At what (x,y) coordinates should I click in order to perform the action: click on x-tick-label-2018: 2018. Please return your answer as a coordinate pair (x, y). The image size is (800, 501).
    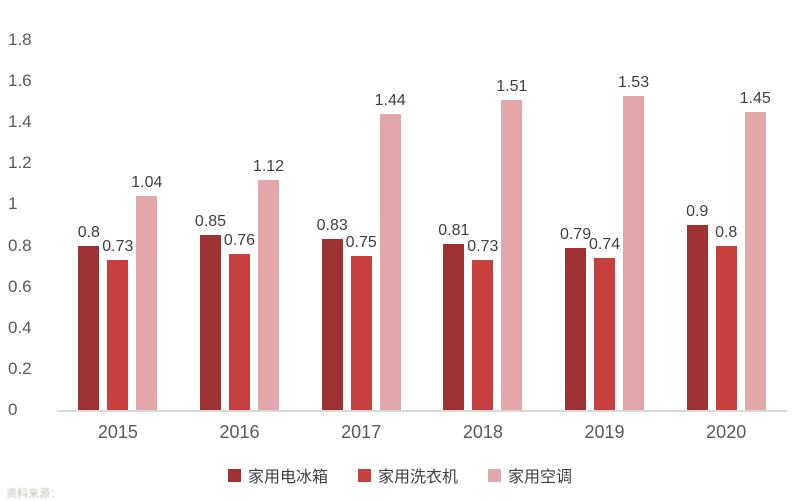
    Looking at the image, I should click on (482, 432).